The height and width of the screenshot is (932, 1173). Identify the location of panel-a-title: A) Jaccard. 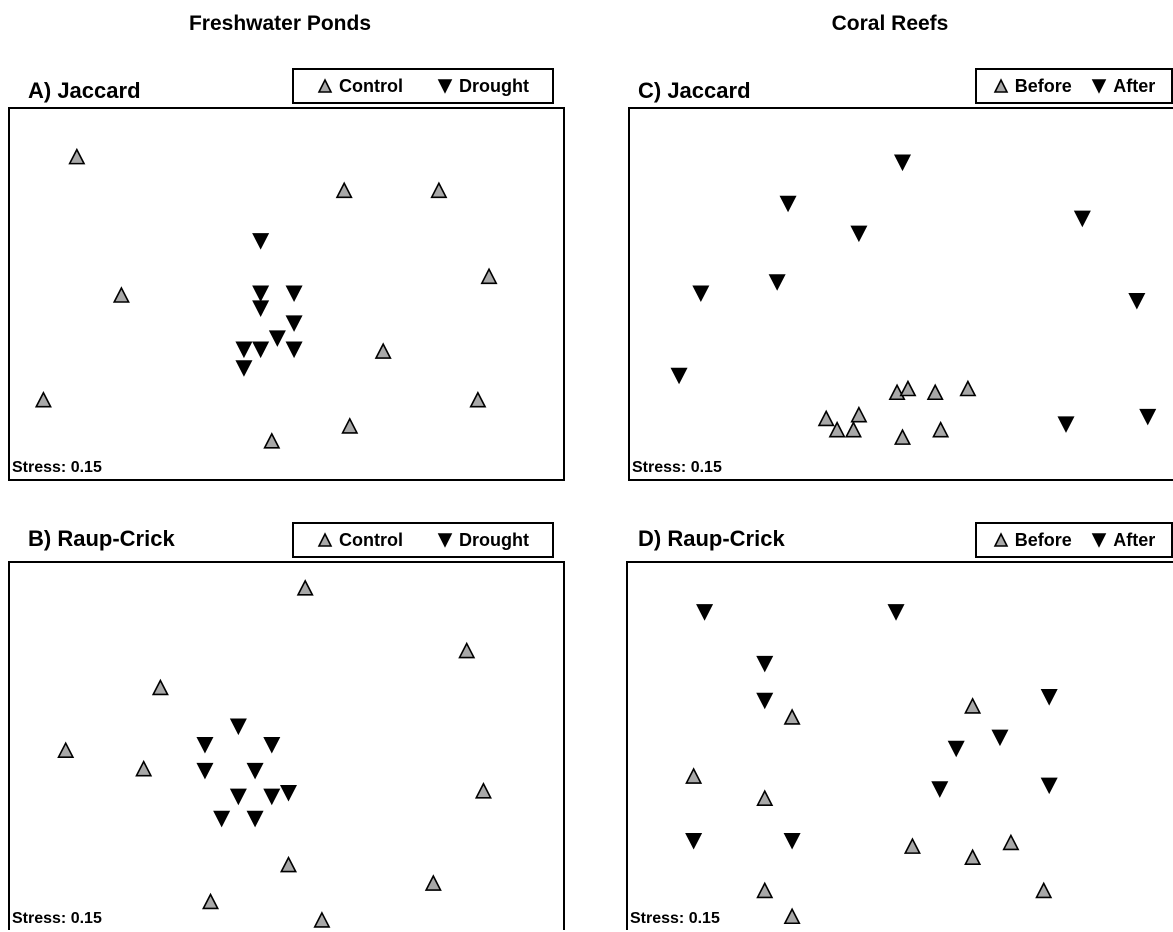
(84, 90).